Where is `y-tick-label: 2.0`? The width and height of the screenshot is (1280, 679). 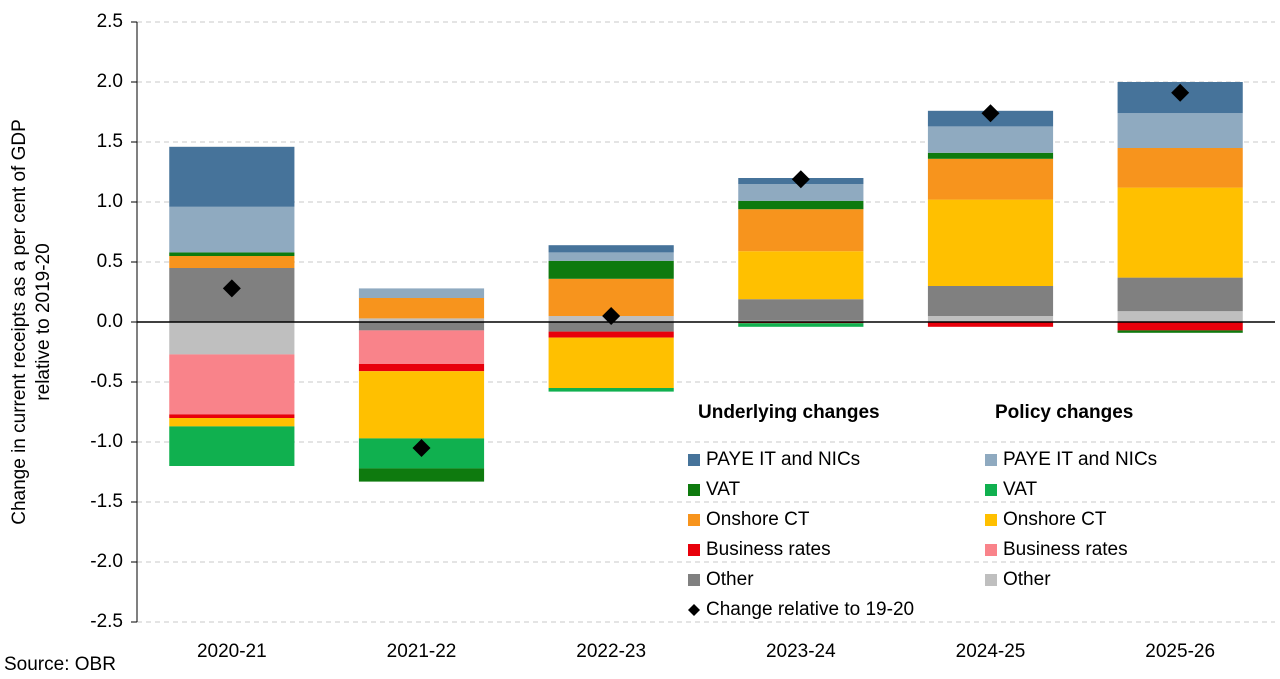
y-tick-label: 2.0 is located at coordinates (110, 81).